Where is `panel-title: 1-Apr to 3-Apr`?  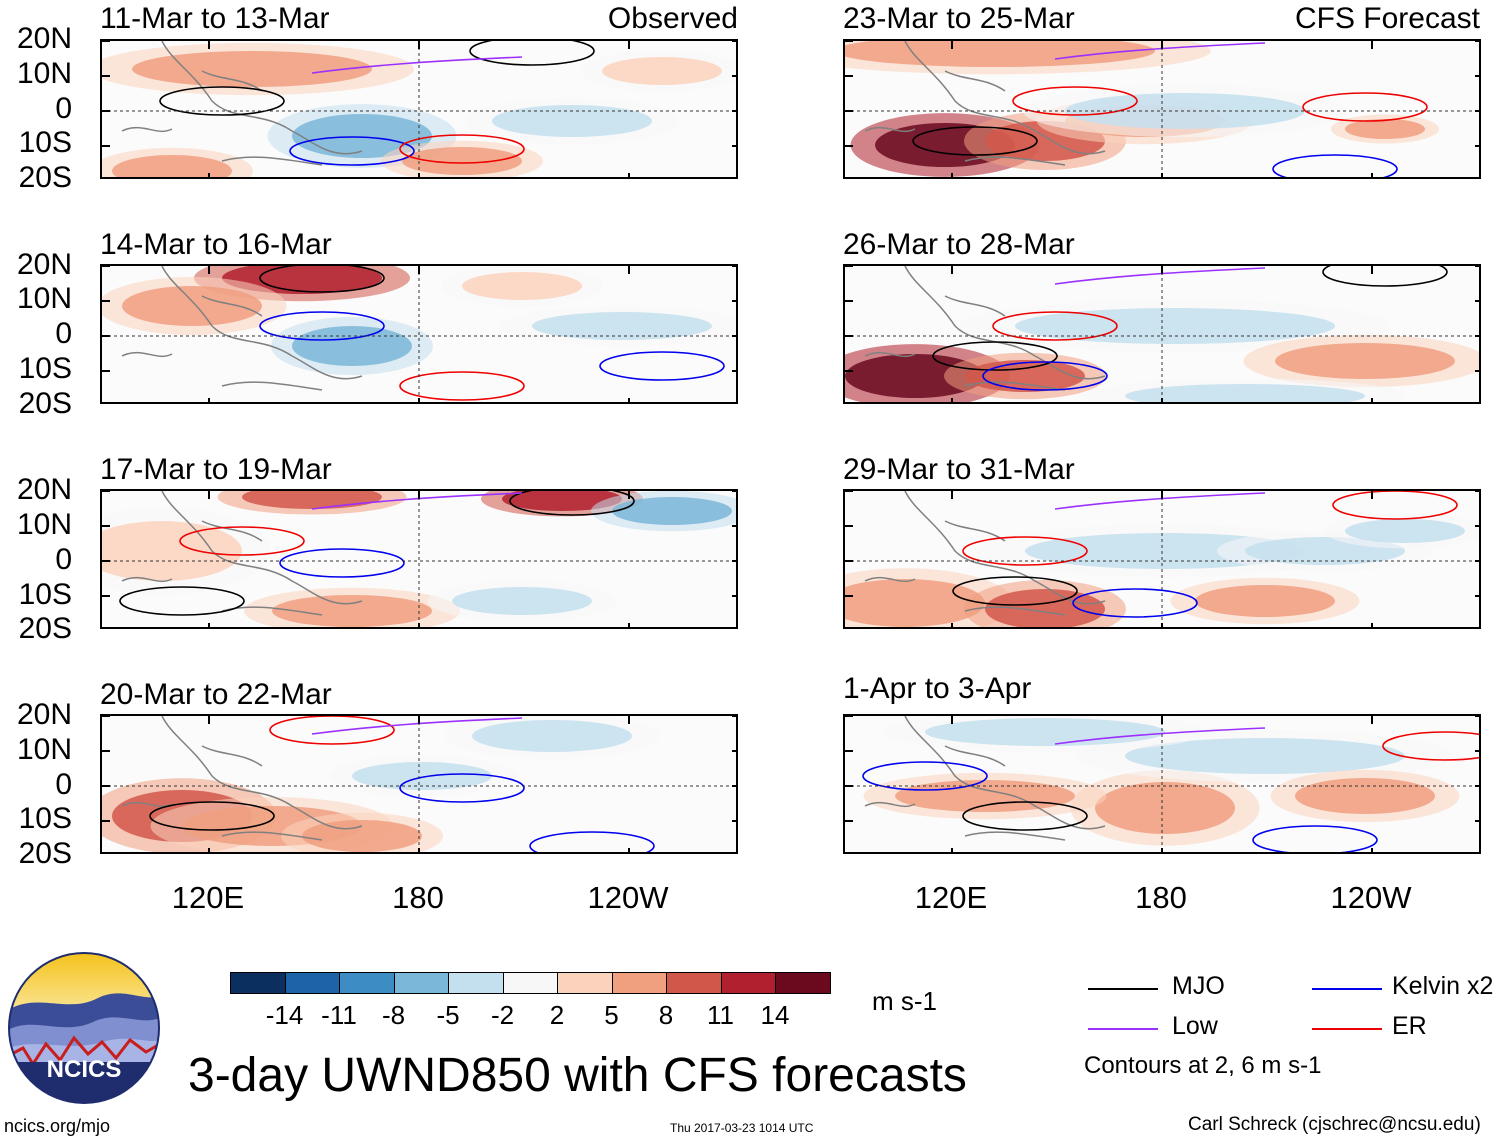
panel-title: 1-Apr to 3-Apr is located at coordinates (937, 688).